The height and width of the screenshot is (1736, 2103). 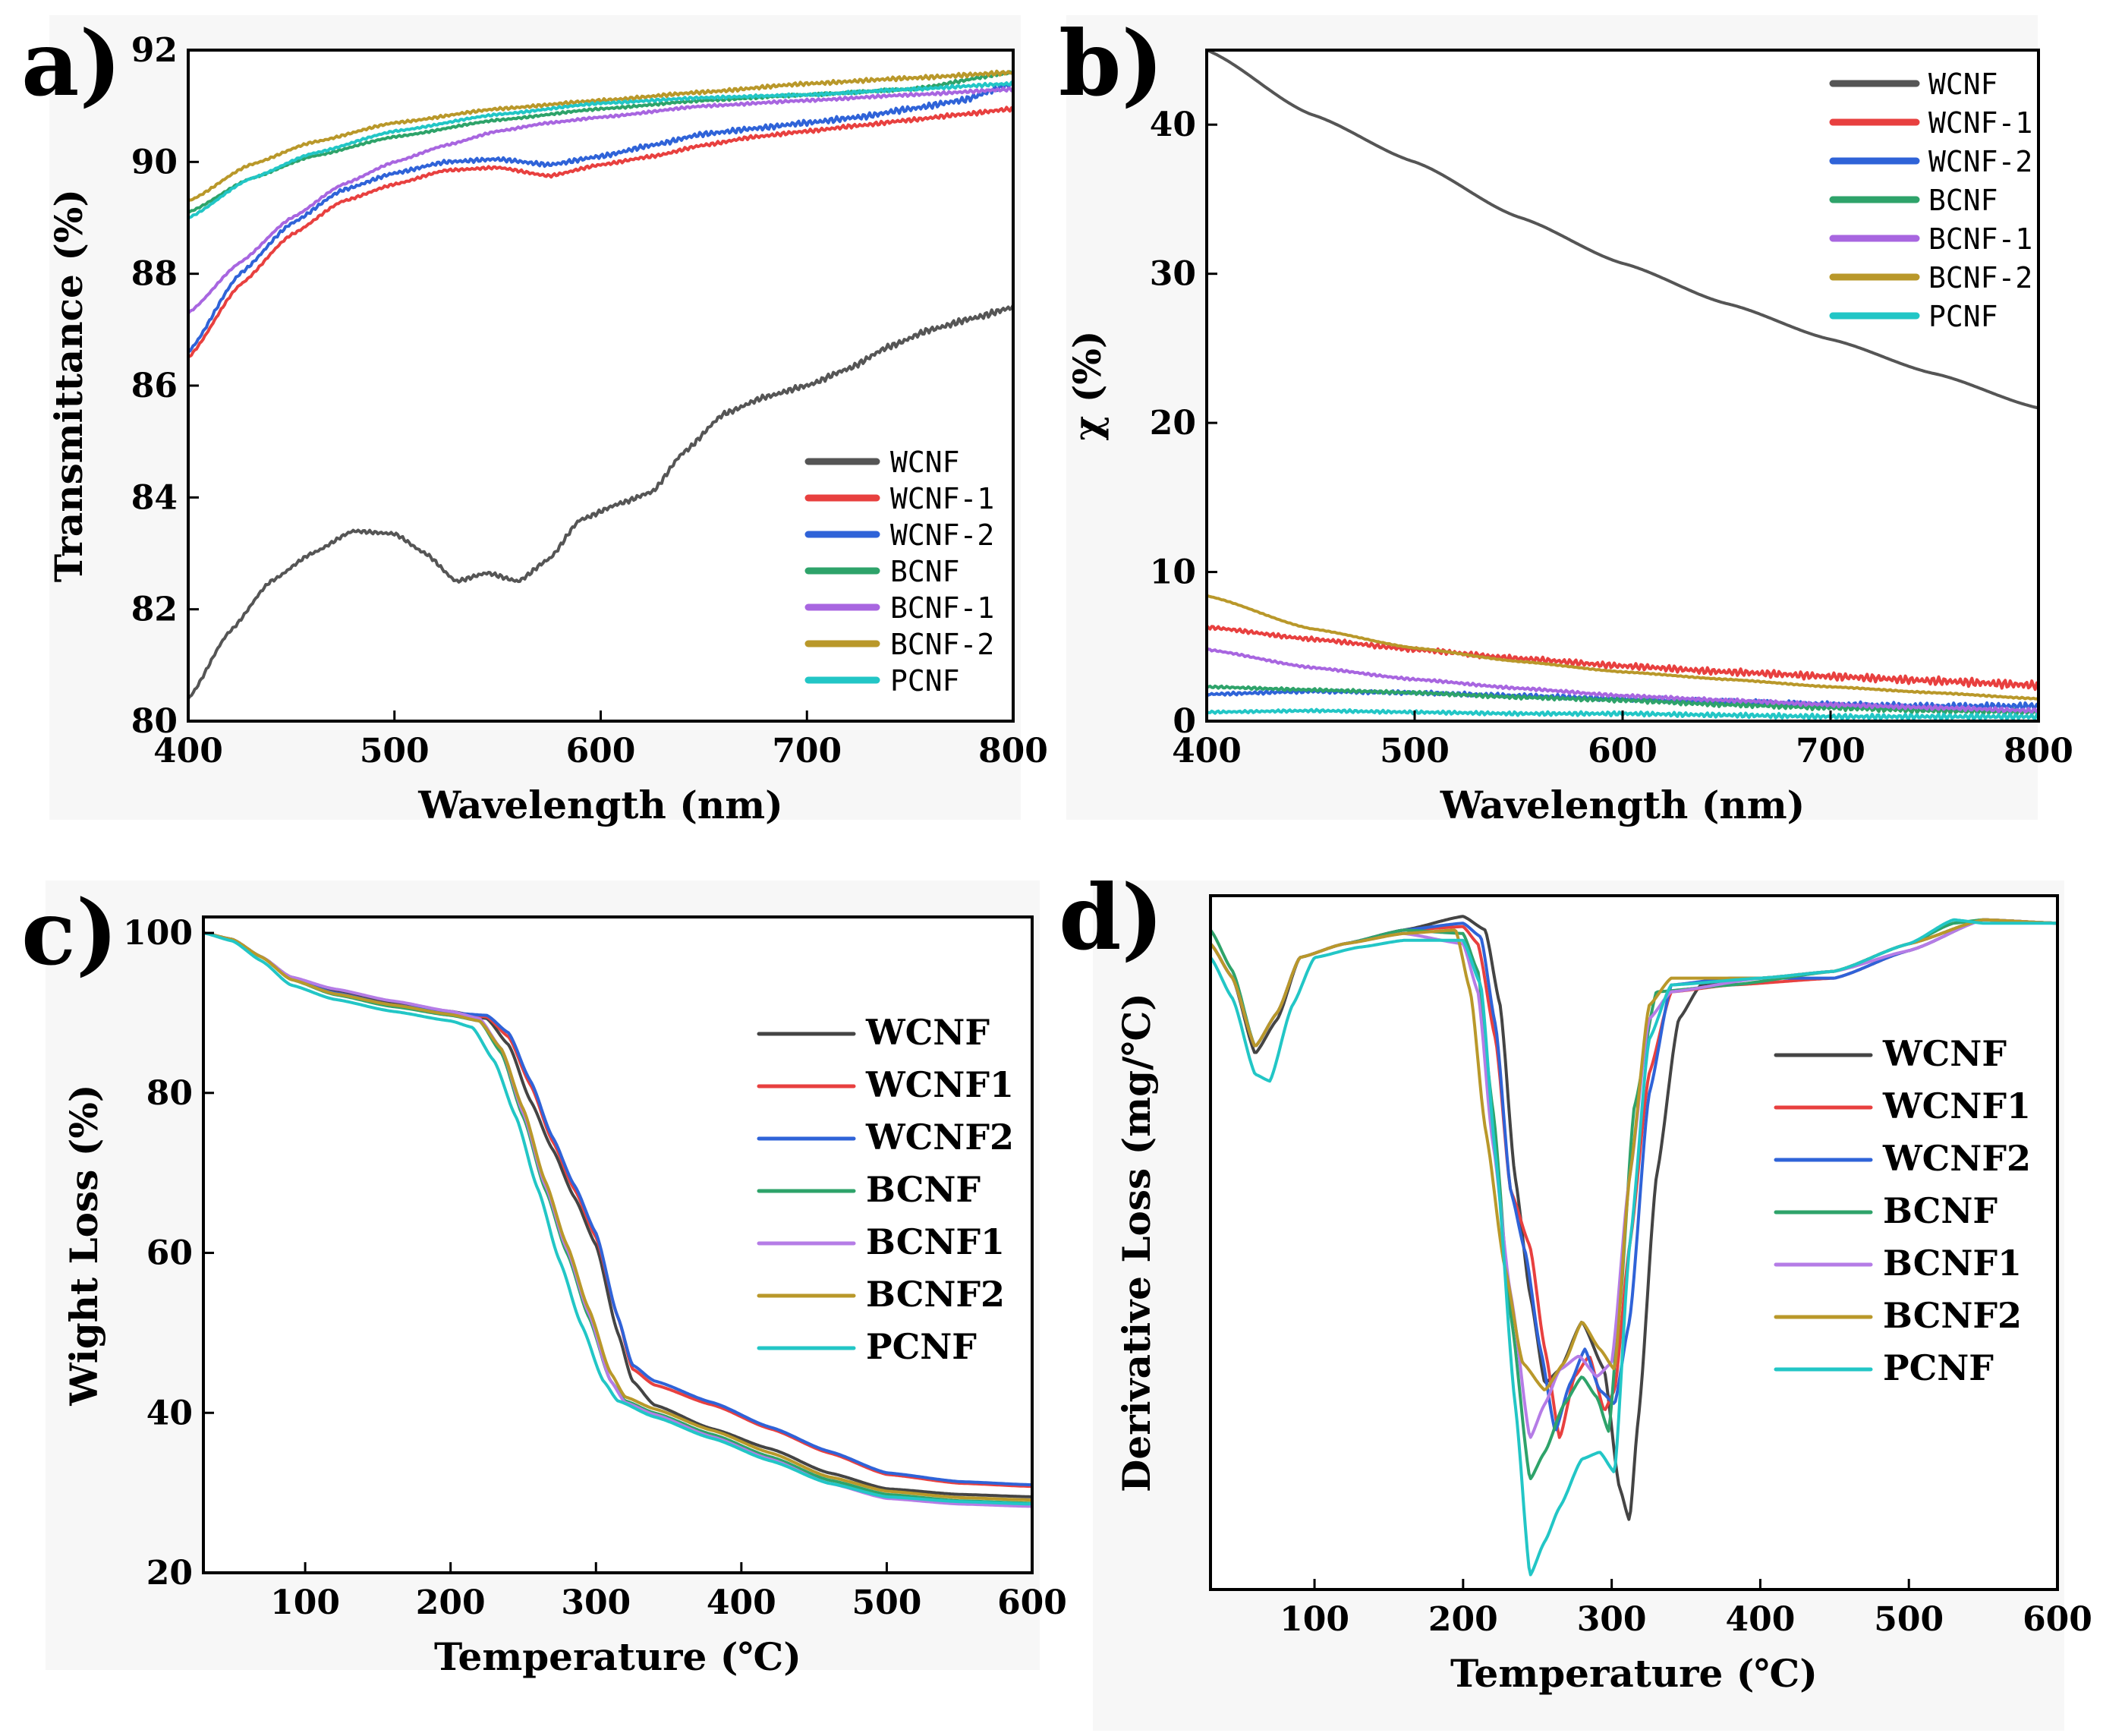 What do you see at coordinates (154, 274) in the screenshot?
I see `y-tick-label: 88` at bounding box center [154, 274].